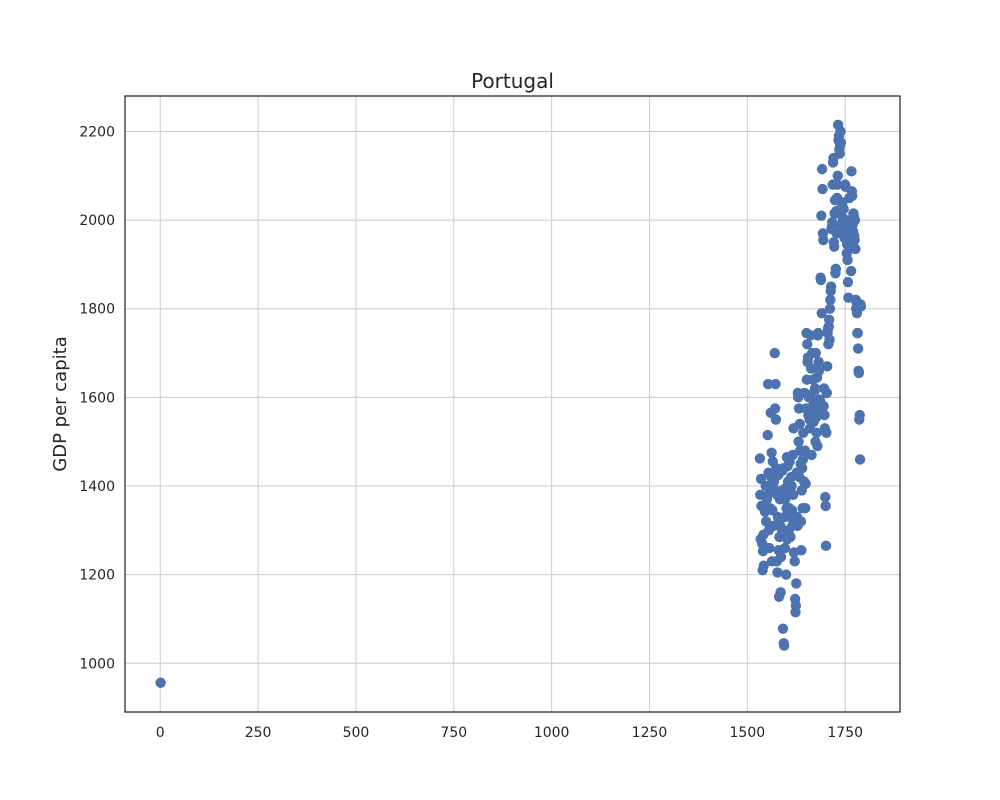  Describe the element at coordinates (512, 81) in the screenshot. I see `chart-title: Portugal` at that location.